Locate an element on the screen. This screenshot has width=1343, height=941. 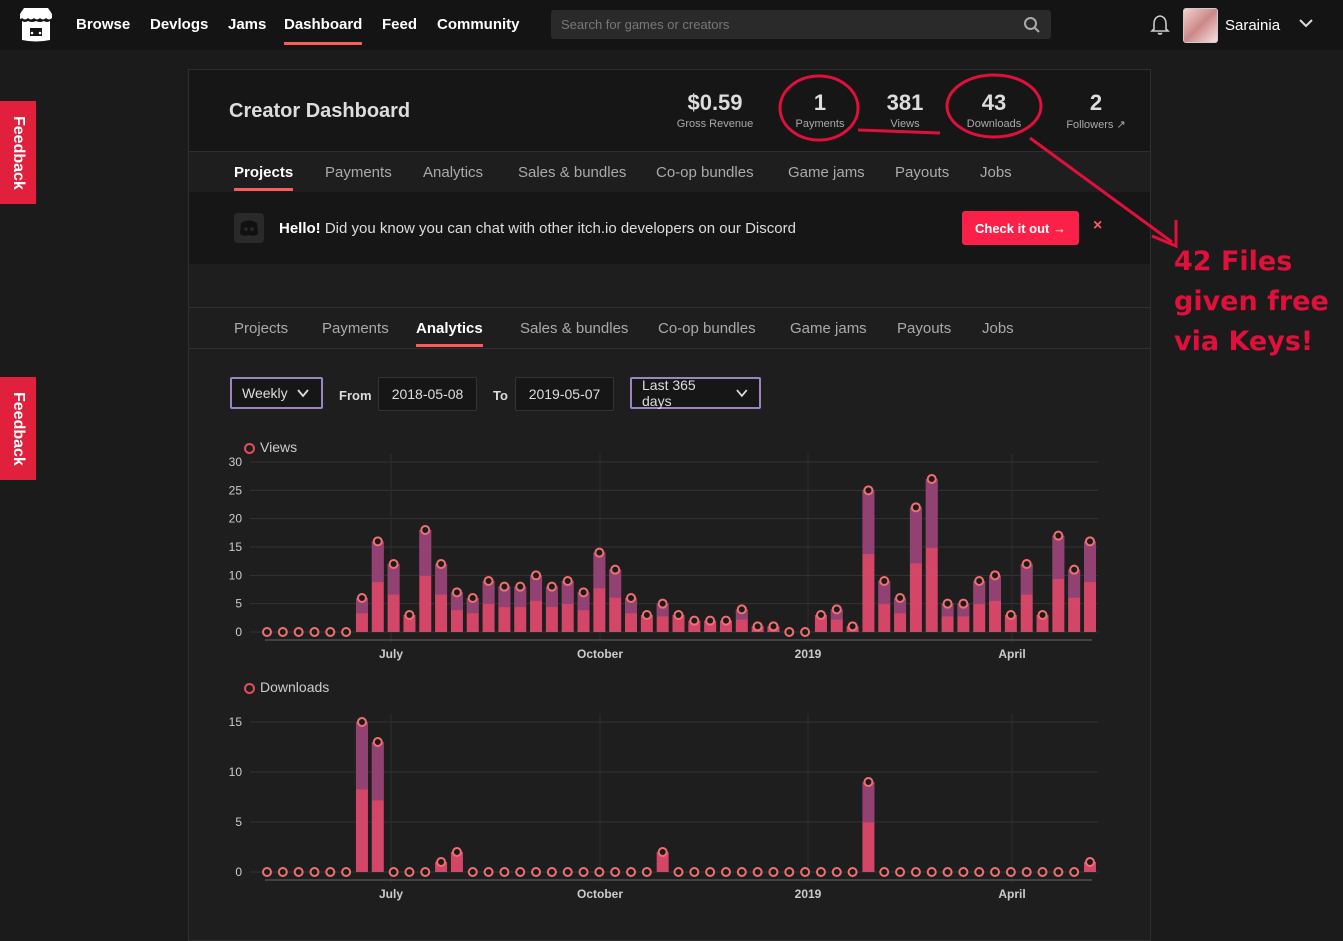
nav-community: Community is located at coordinates (478, 24).